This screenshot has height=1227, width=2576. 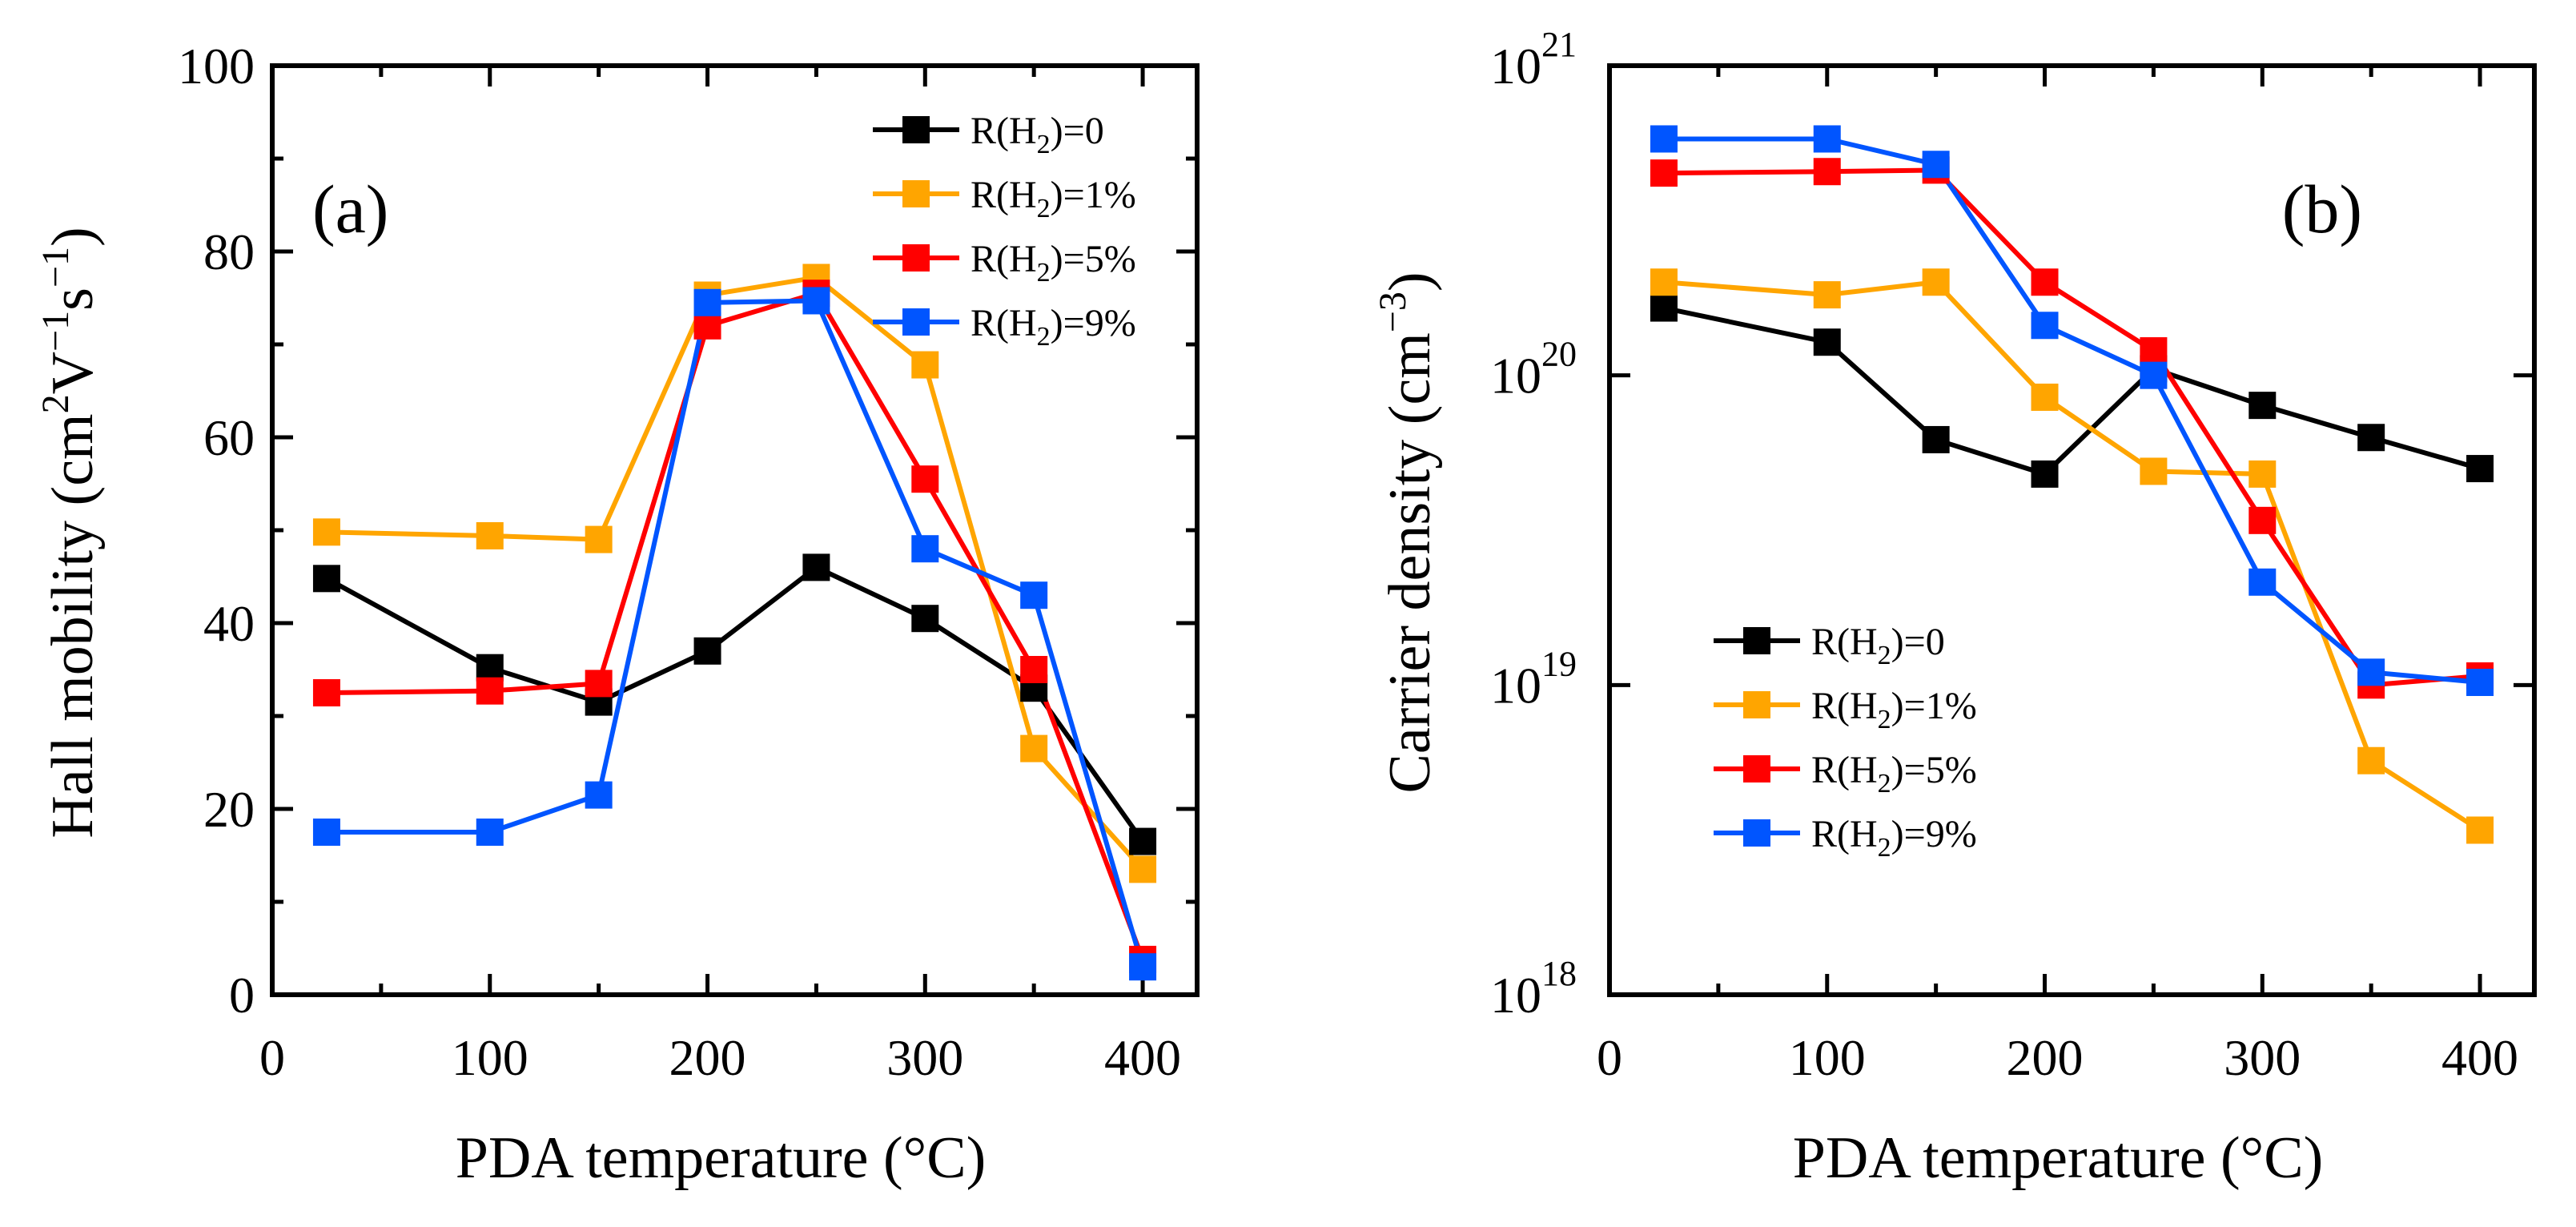 I want to click on y-tick-label: 0, so click(x=242, y=995).